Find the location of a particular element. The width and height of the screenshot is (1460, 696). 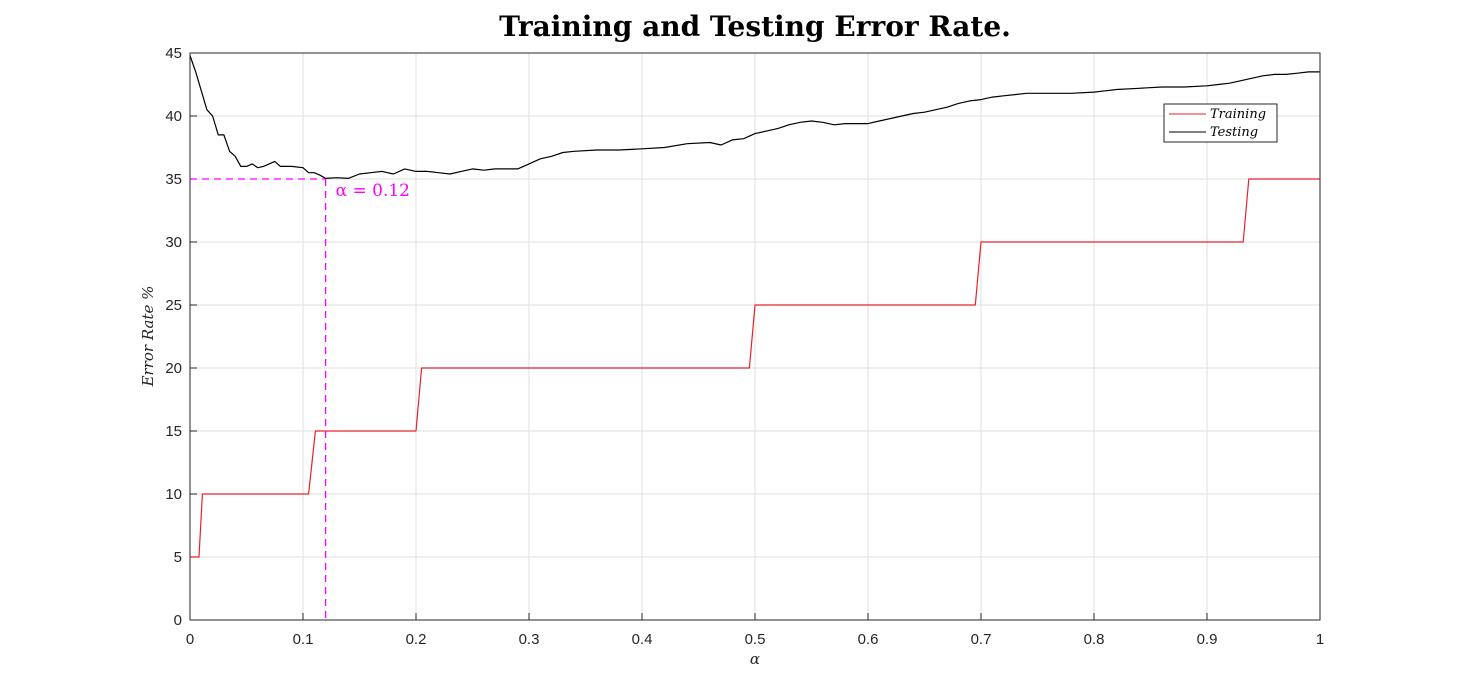

x-axis-label: α is located at coordinates (755, 659).